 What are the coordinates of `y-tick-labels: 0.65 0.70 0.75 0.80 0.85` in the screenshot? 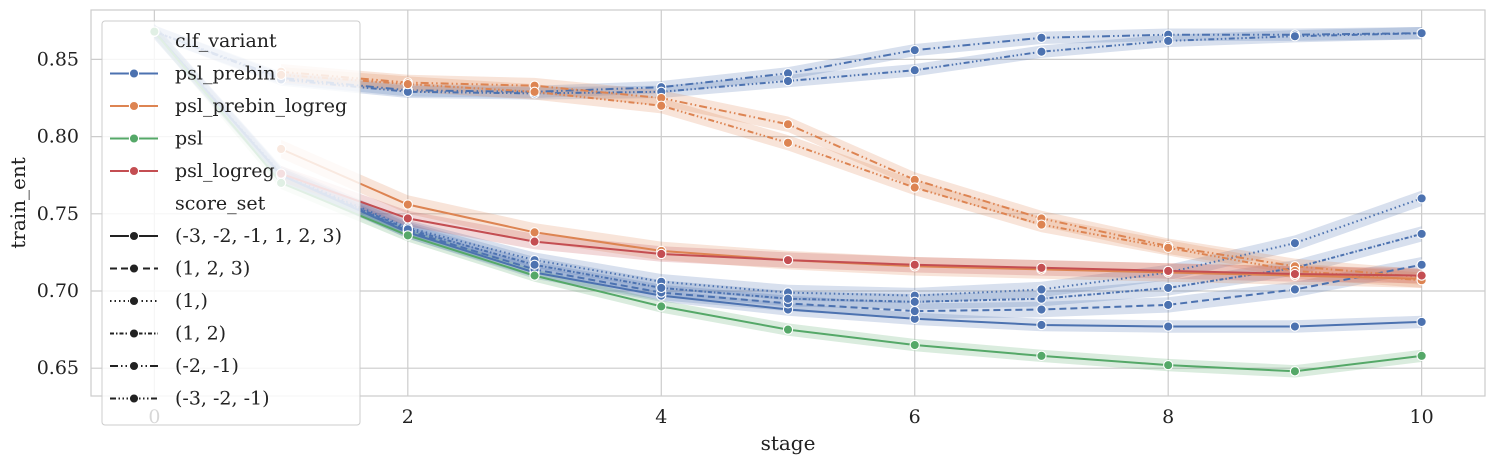 It's located at (58, 213).